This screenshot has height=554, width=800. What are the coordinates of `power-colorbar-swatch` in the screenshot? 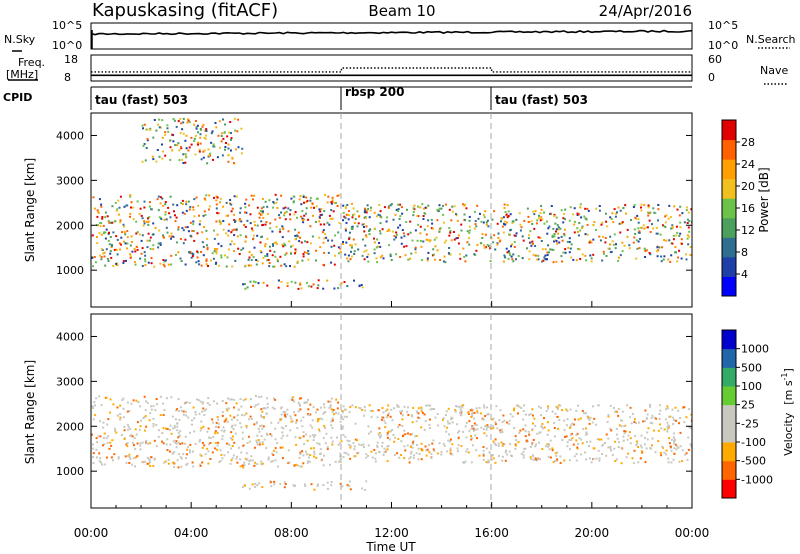 It's located at (729, 169).